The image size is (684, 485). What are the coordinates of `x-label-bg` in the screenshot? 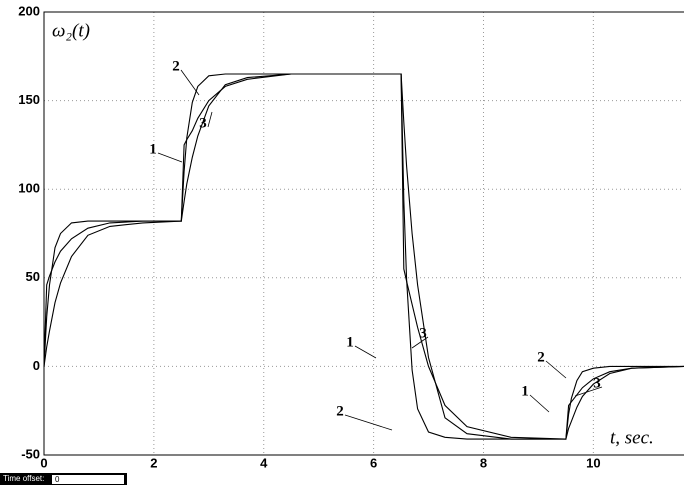 It's located at (645, 439).